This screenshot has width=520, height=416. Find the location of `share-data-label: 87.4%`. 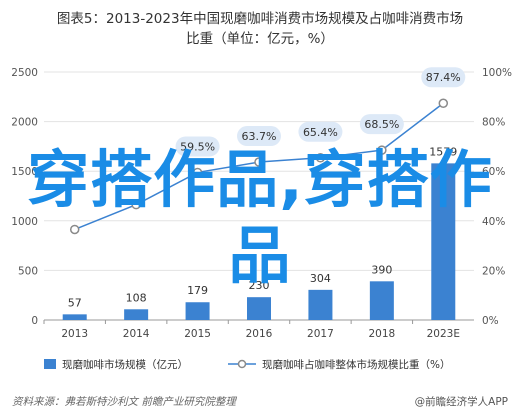

share-data-label: 87.4% is located at coordinates (443, 77).